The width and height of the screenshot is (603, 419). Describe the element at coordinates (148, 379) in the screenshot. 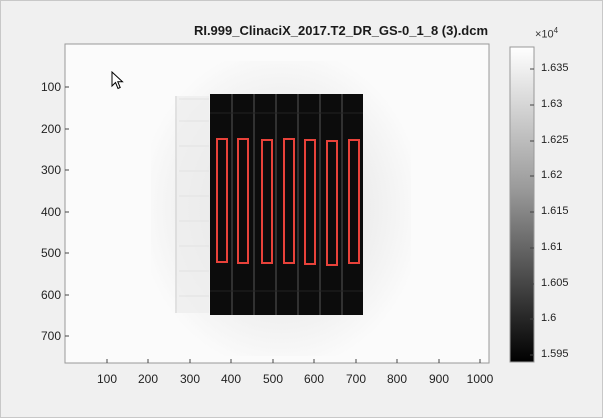

I see `x-tick-label: 200` at that location.